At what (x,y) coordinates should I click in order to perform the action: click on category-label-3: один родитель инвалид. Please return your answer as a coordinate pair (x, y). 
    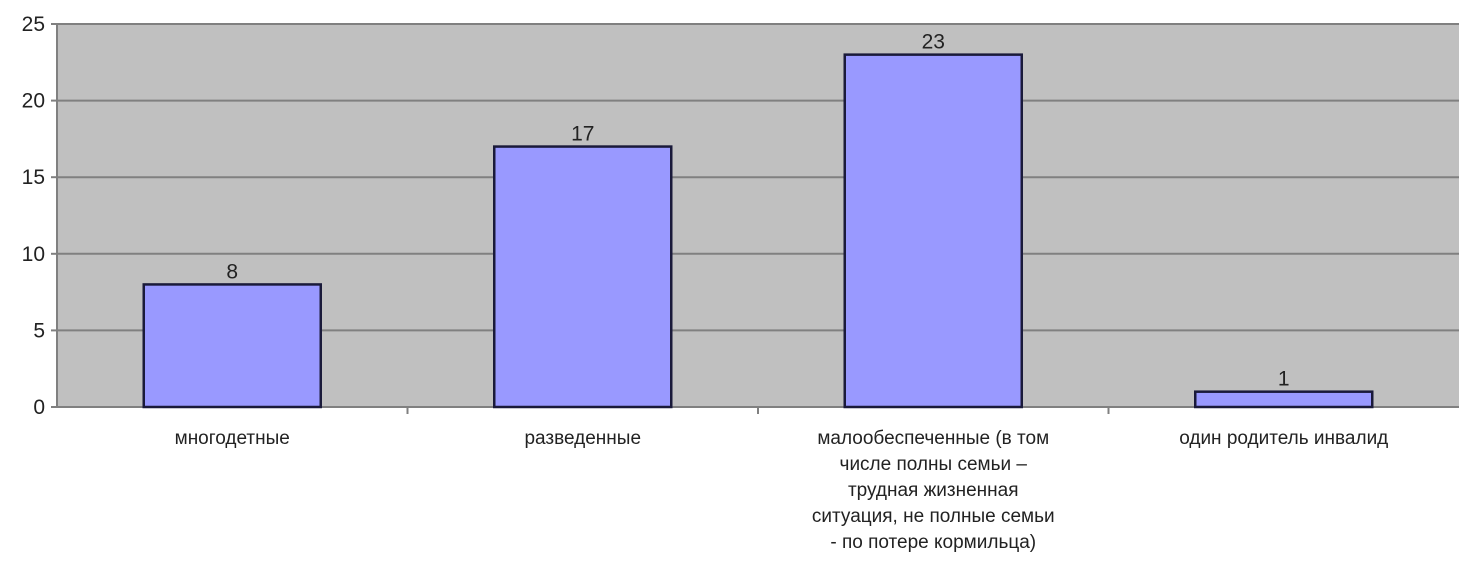
    Looking at the image, I should click on (1283, 438).